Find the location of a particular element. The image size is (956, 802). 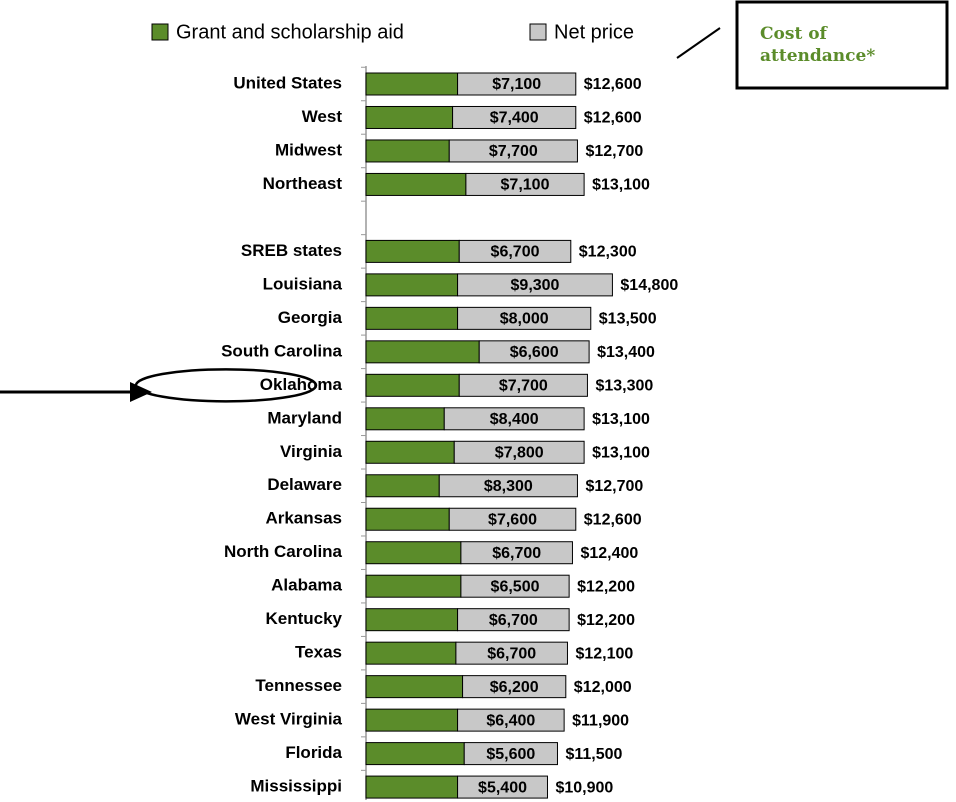

category-label: West is located at coordinates (322, 116).